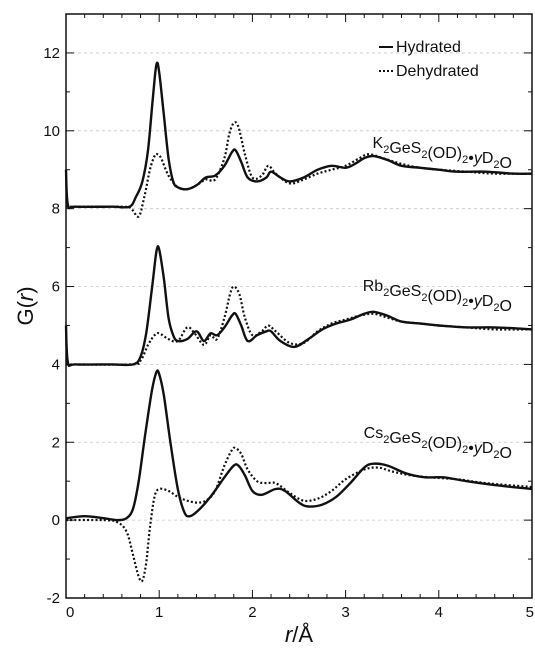 Image resolution: width=535 pixels, height=652 pixels. What do you see at coordinates (428, 47) in the screenshot?
I see `legend-label-hydrated: Hydrated` at bounding box center [428, 47].